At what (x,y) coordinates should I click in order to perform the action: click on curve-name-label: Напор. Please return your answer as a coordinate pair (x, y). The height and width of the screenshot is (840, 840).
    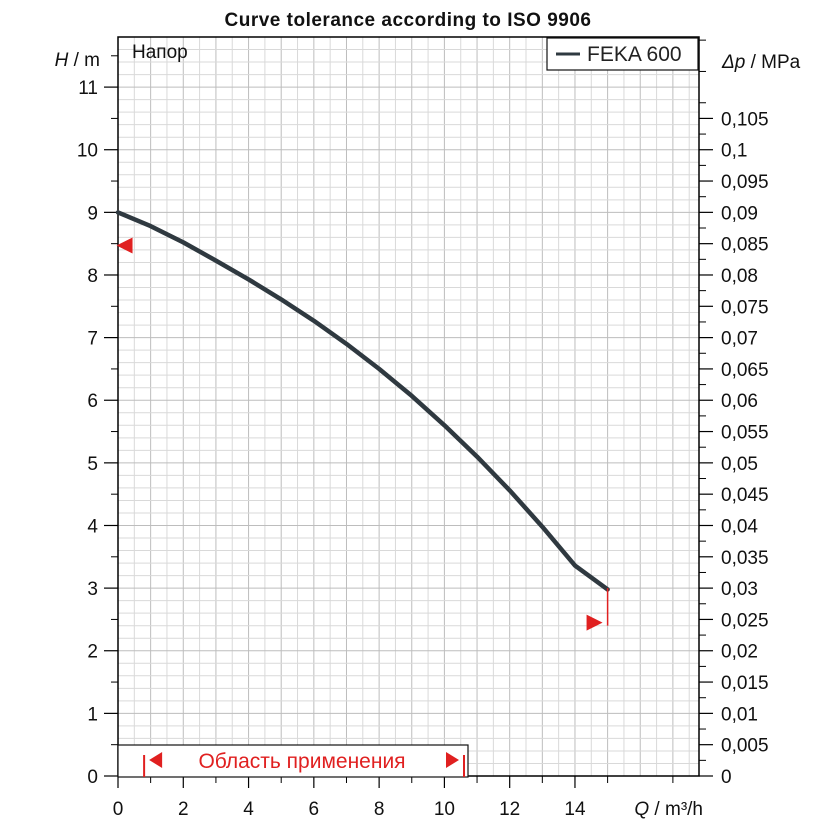
    Looking at the image, I should click on (160, 52).